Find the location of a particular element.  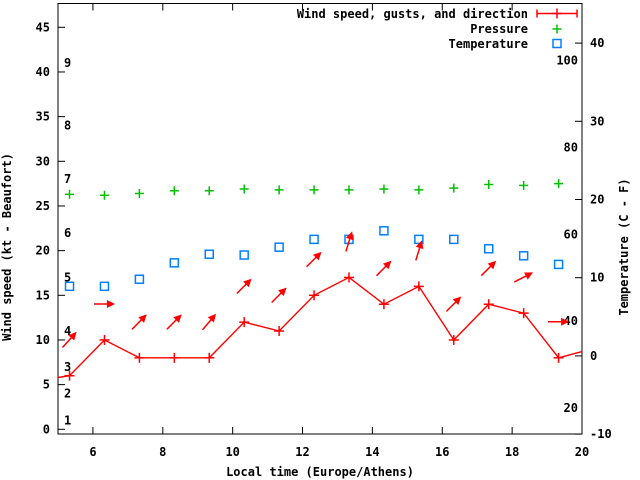

y-right-tick-label: 20 is located at coordinates (597, 200).